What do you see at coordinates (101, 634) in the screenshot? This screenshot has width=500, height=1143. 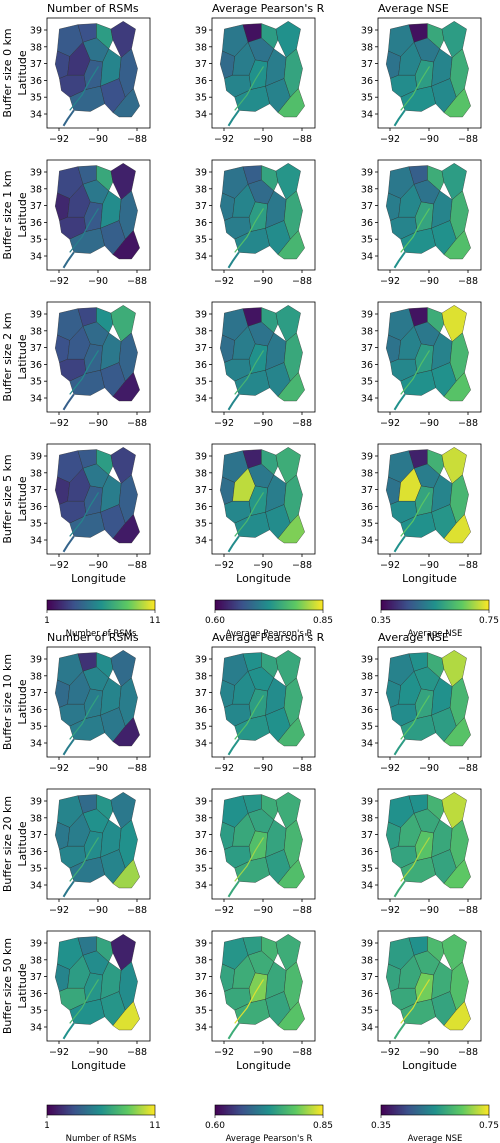 I see `colorbar-label: Number of RSMs` at bounding box center [101, 634].